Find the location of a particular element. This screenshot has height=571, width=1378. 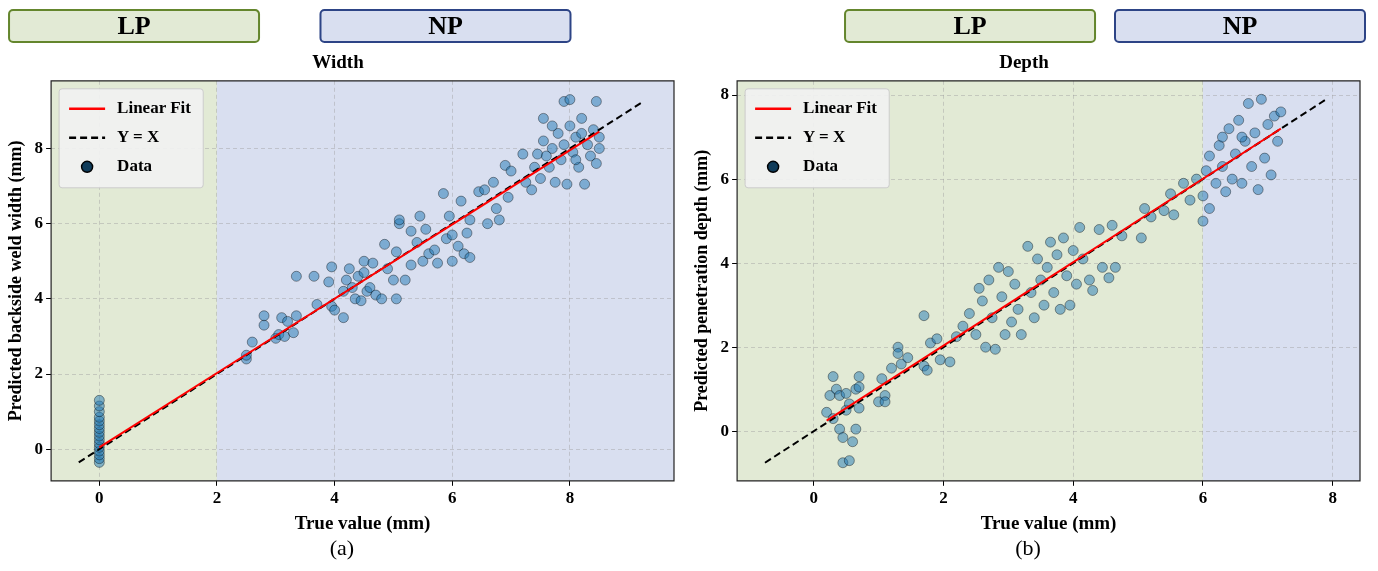

y-axis-title: Predicted penetration depth (mm) is located at coordinates (702, 280).